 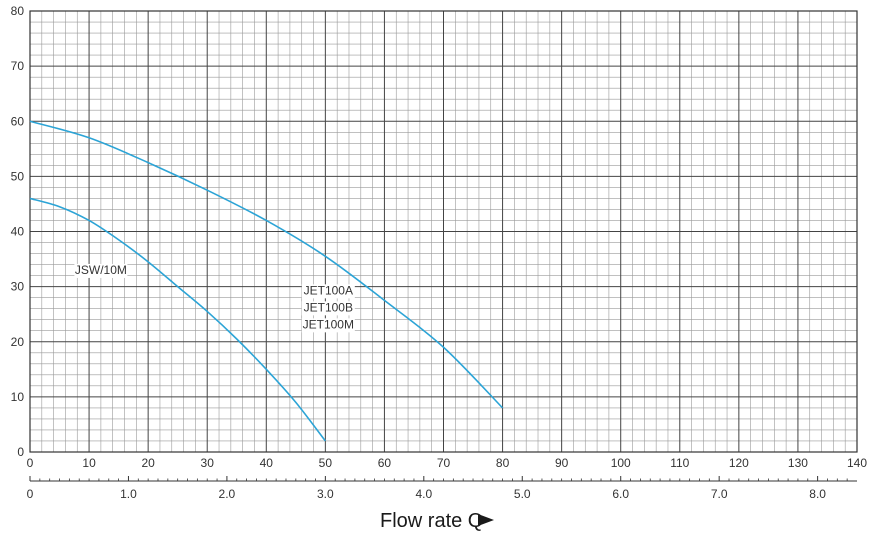 What do you see at coordinates (89, 463) in the screenshot?
I see `x-tick-label: 10` at bounding box center [89, 463].